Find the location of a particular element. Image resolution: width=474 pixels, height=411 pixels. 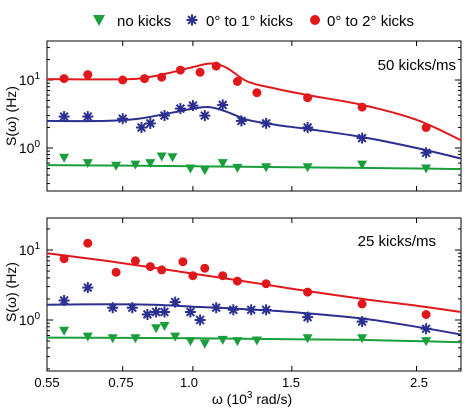

x-tick-label-3: 1.5 is located at coordinates (291, 382).